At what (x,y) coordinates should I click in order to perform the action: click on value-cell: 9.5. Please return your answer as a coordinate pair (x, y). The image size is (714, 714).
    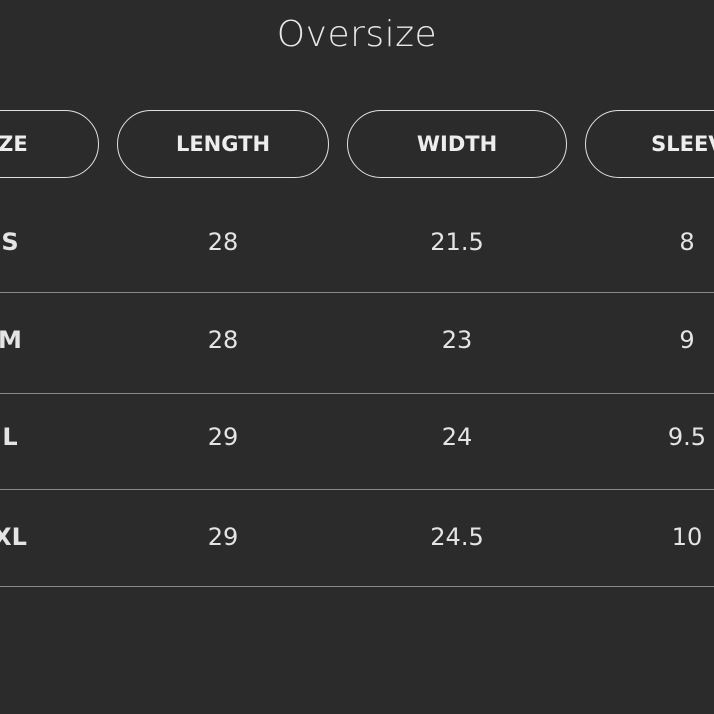
    Looking at the image, I should click on (687, 437).